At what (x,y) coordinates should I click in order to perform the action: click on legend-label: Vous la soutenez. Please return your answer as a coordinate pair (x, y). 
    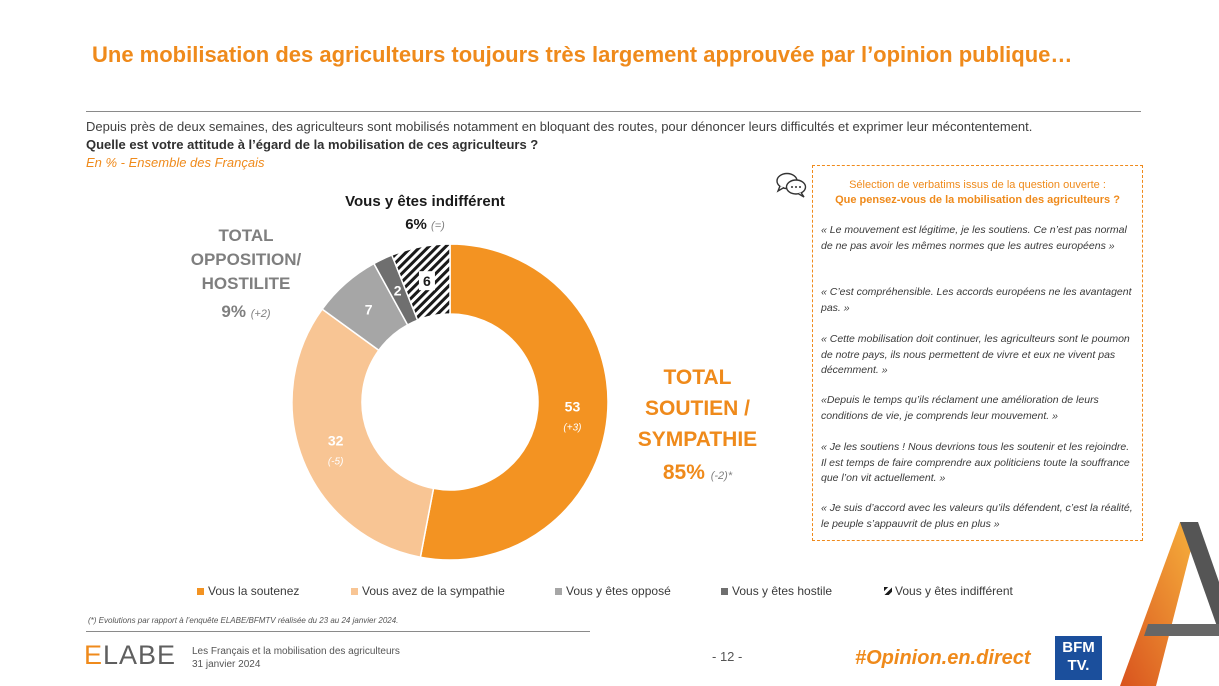
    Looking at the image, I should click on (254, 591).